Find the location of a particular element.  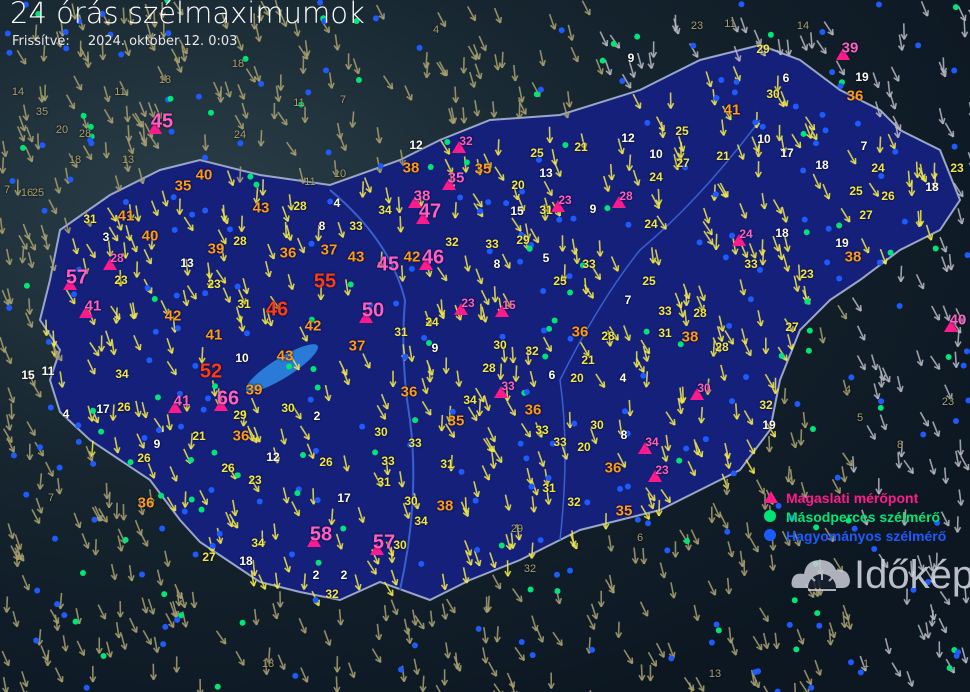

outside-station-value: 32 is located at coordinates (530, 569).